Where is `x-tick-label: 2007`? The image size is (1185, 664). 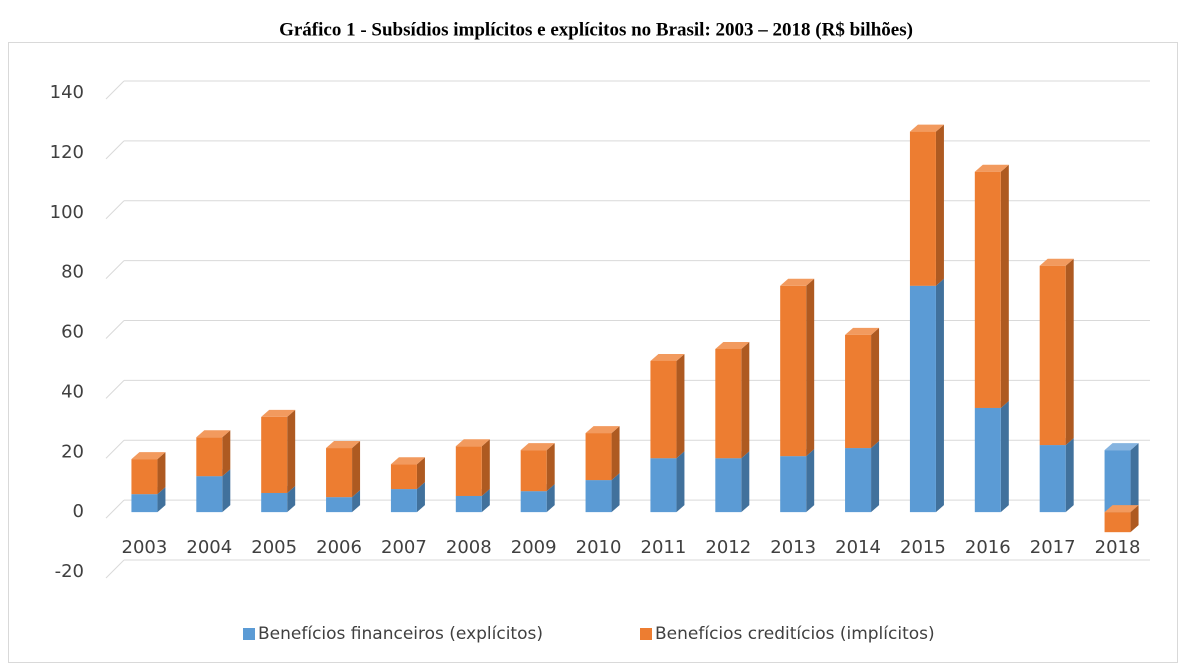 x-tick-label: 2007 is located at coordinates (404, 547).